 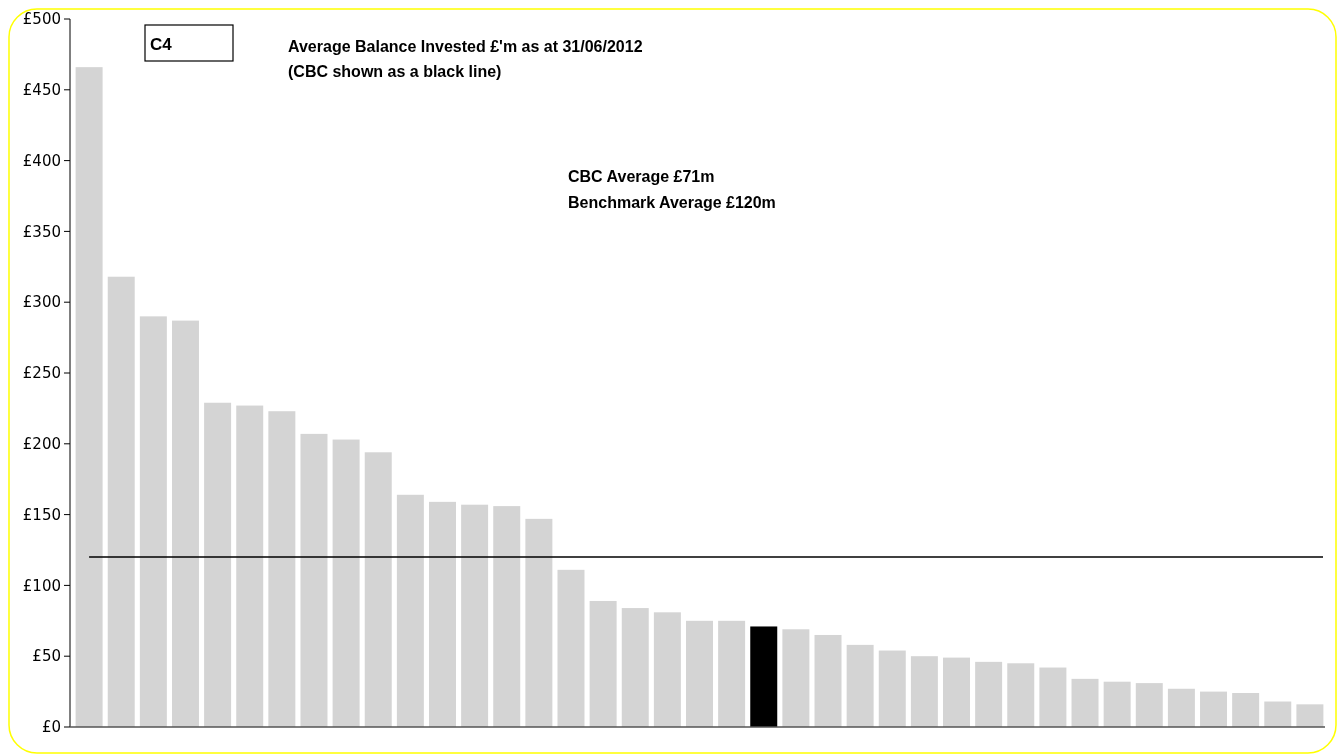 I want to click on y-tick-label: £50, so click(x=46, y=656).